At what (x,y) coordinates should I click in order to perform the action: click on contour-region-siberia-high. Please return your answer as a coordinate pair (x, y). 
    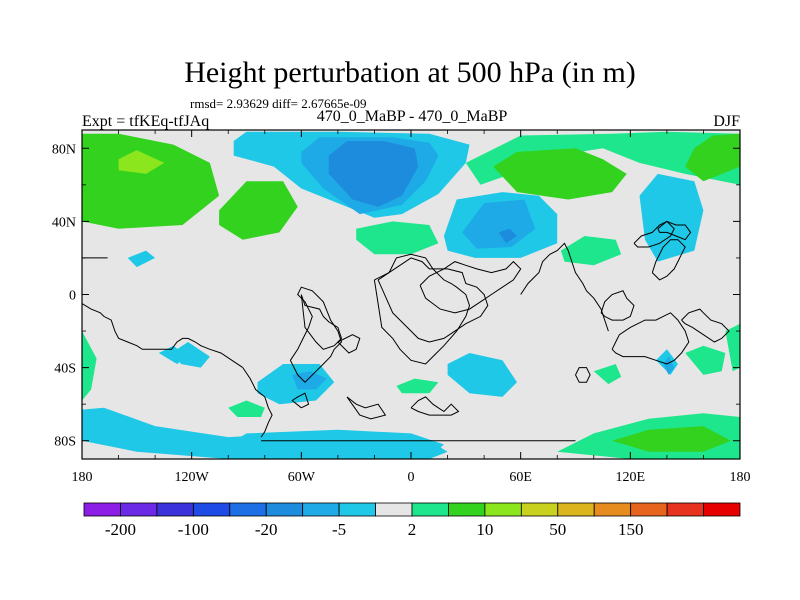
    Looking at the image, I should click on (560, 174).